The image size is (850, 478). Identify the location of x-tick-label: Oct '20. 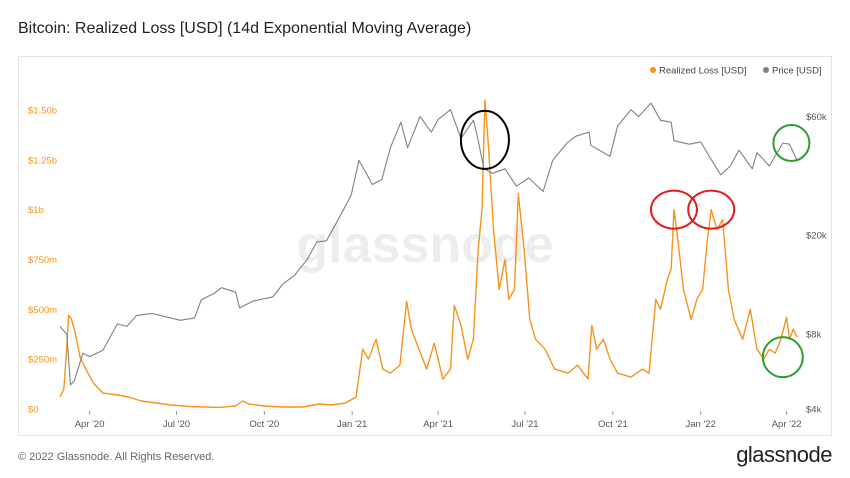
(264, 424).